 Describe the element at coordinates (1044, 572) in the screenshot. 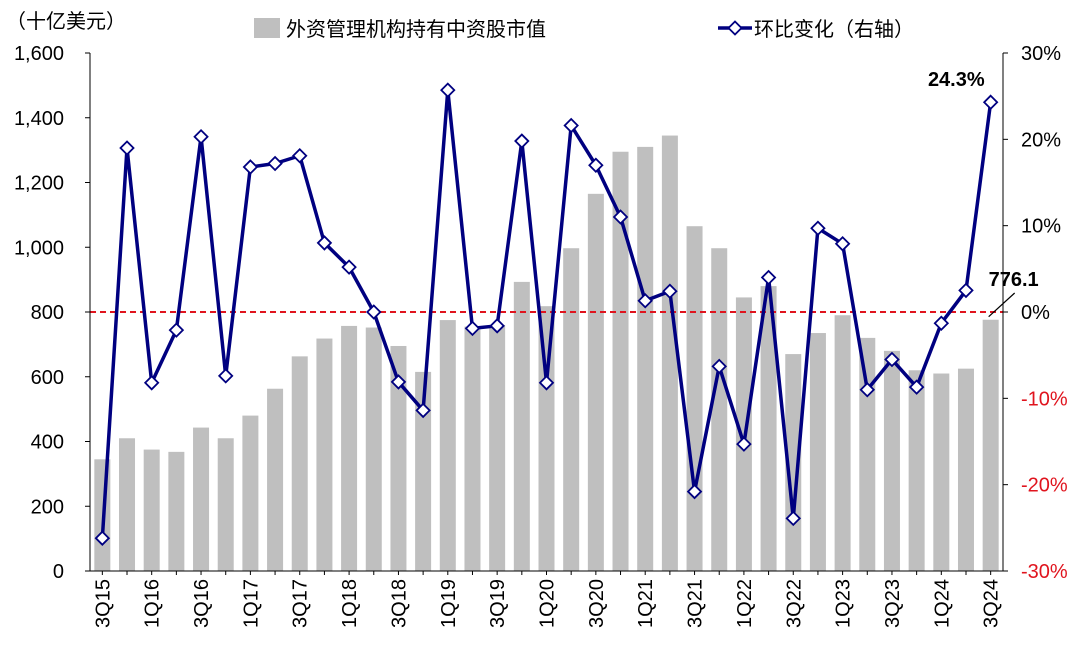

I see `right-tick-label: -30%` at that location.